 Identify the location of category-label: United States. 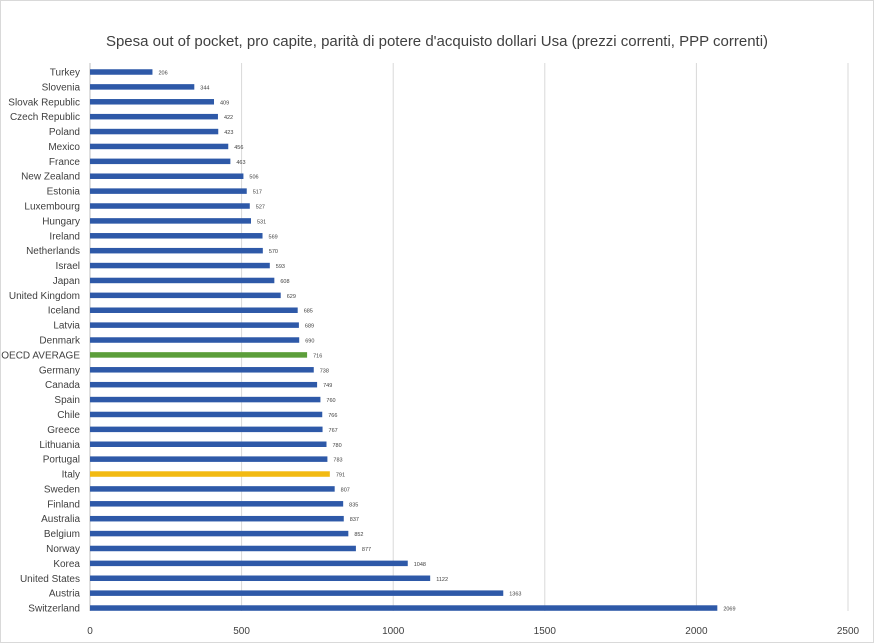
(50, 579).